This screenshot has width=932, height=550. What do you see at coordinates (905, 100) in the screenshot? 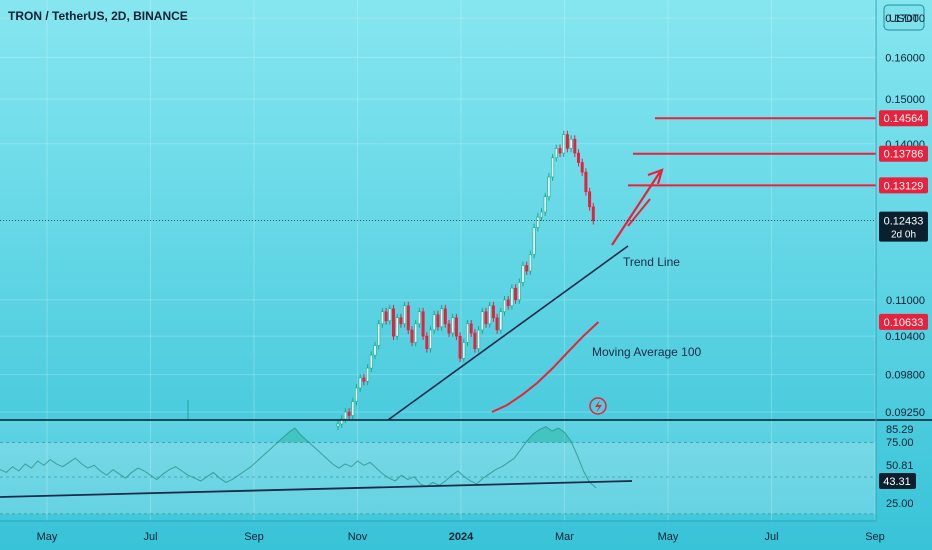
I see `price-tick-label: 0.15000` at bounding box center [905, 100].